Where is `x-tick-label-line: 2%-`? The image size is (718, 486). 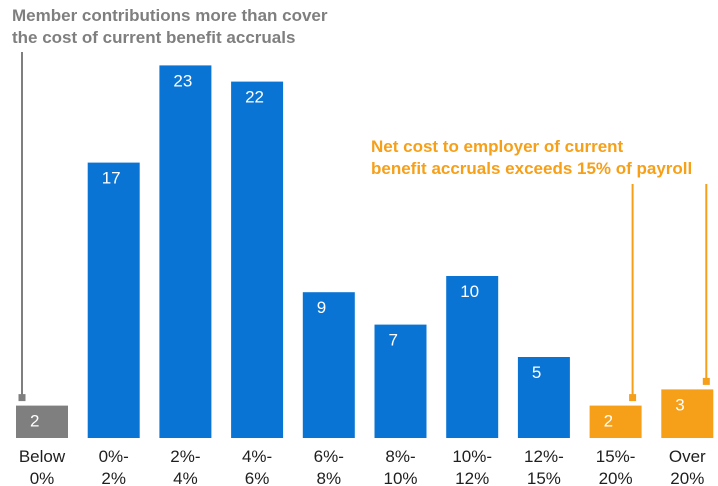
x-tick-label-line: 2%- is located at coordinates (185, 456).